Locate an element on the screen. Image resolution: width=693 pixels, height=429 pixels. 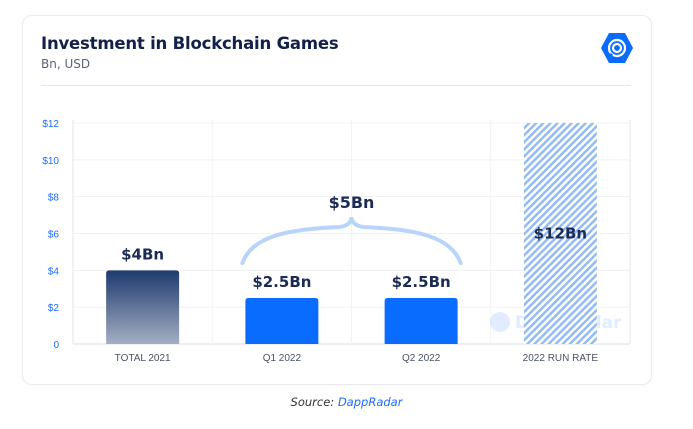
y-tick-label: $6 is located at coordinates (54, 235).